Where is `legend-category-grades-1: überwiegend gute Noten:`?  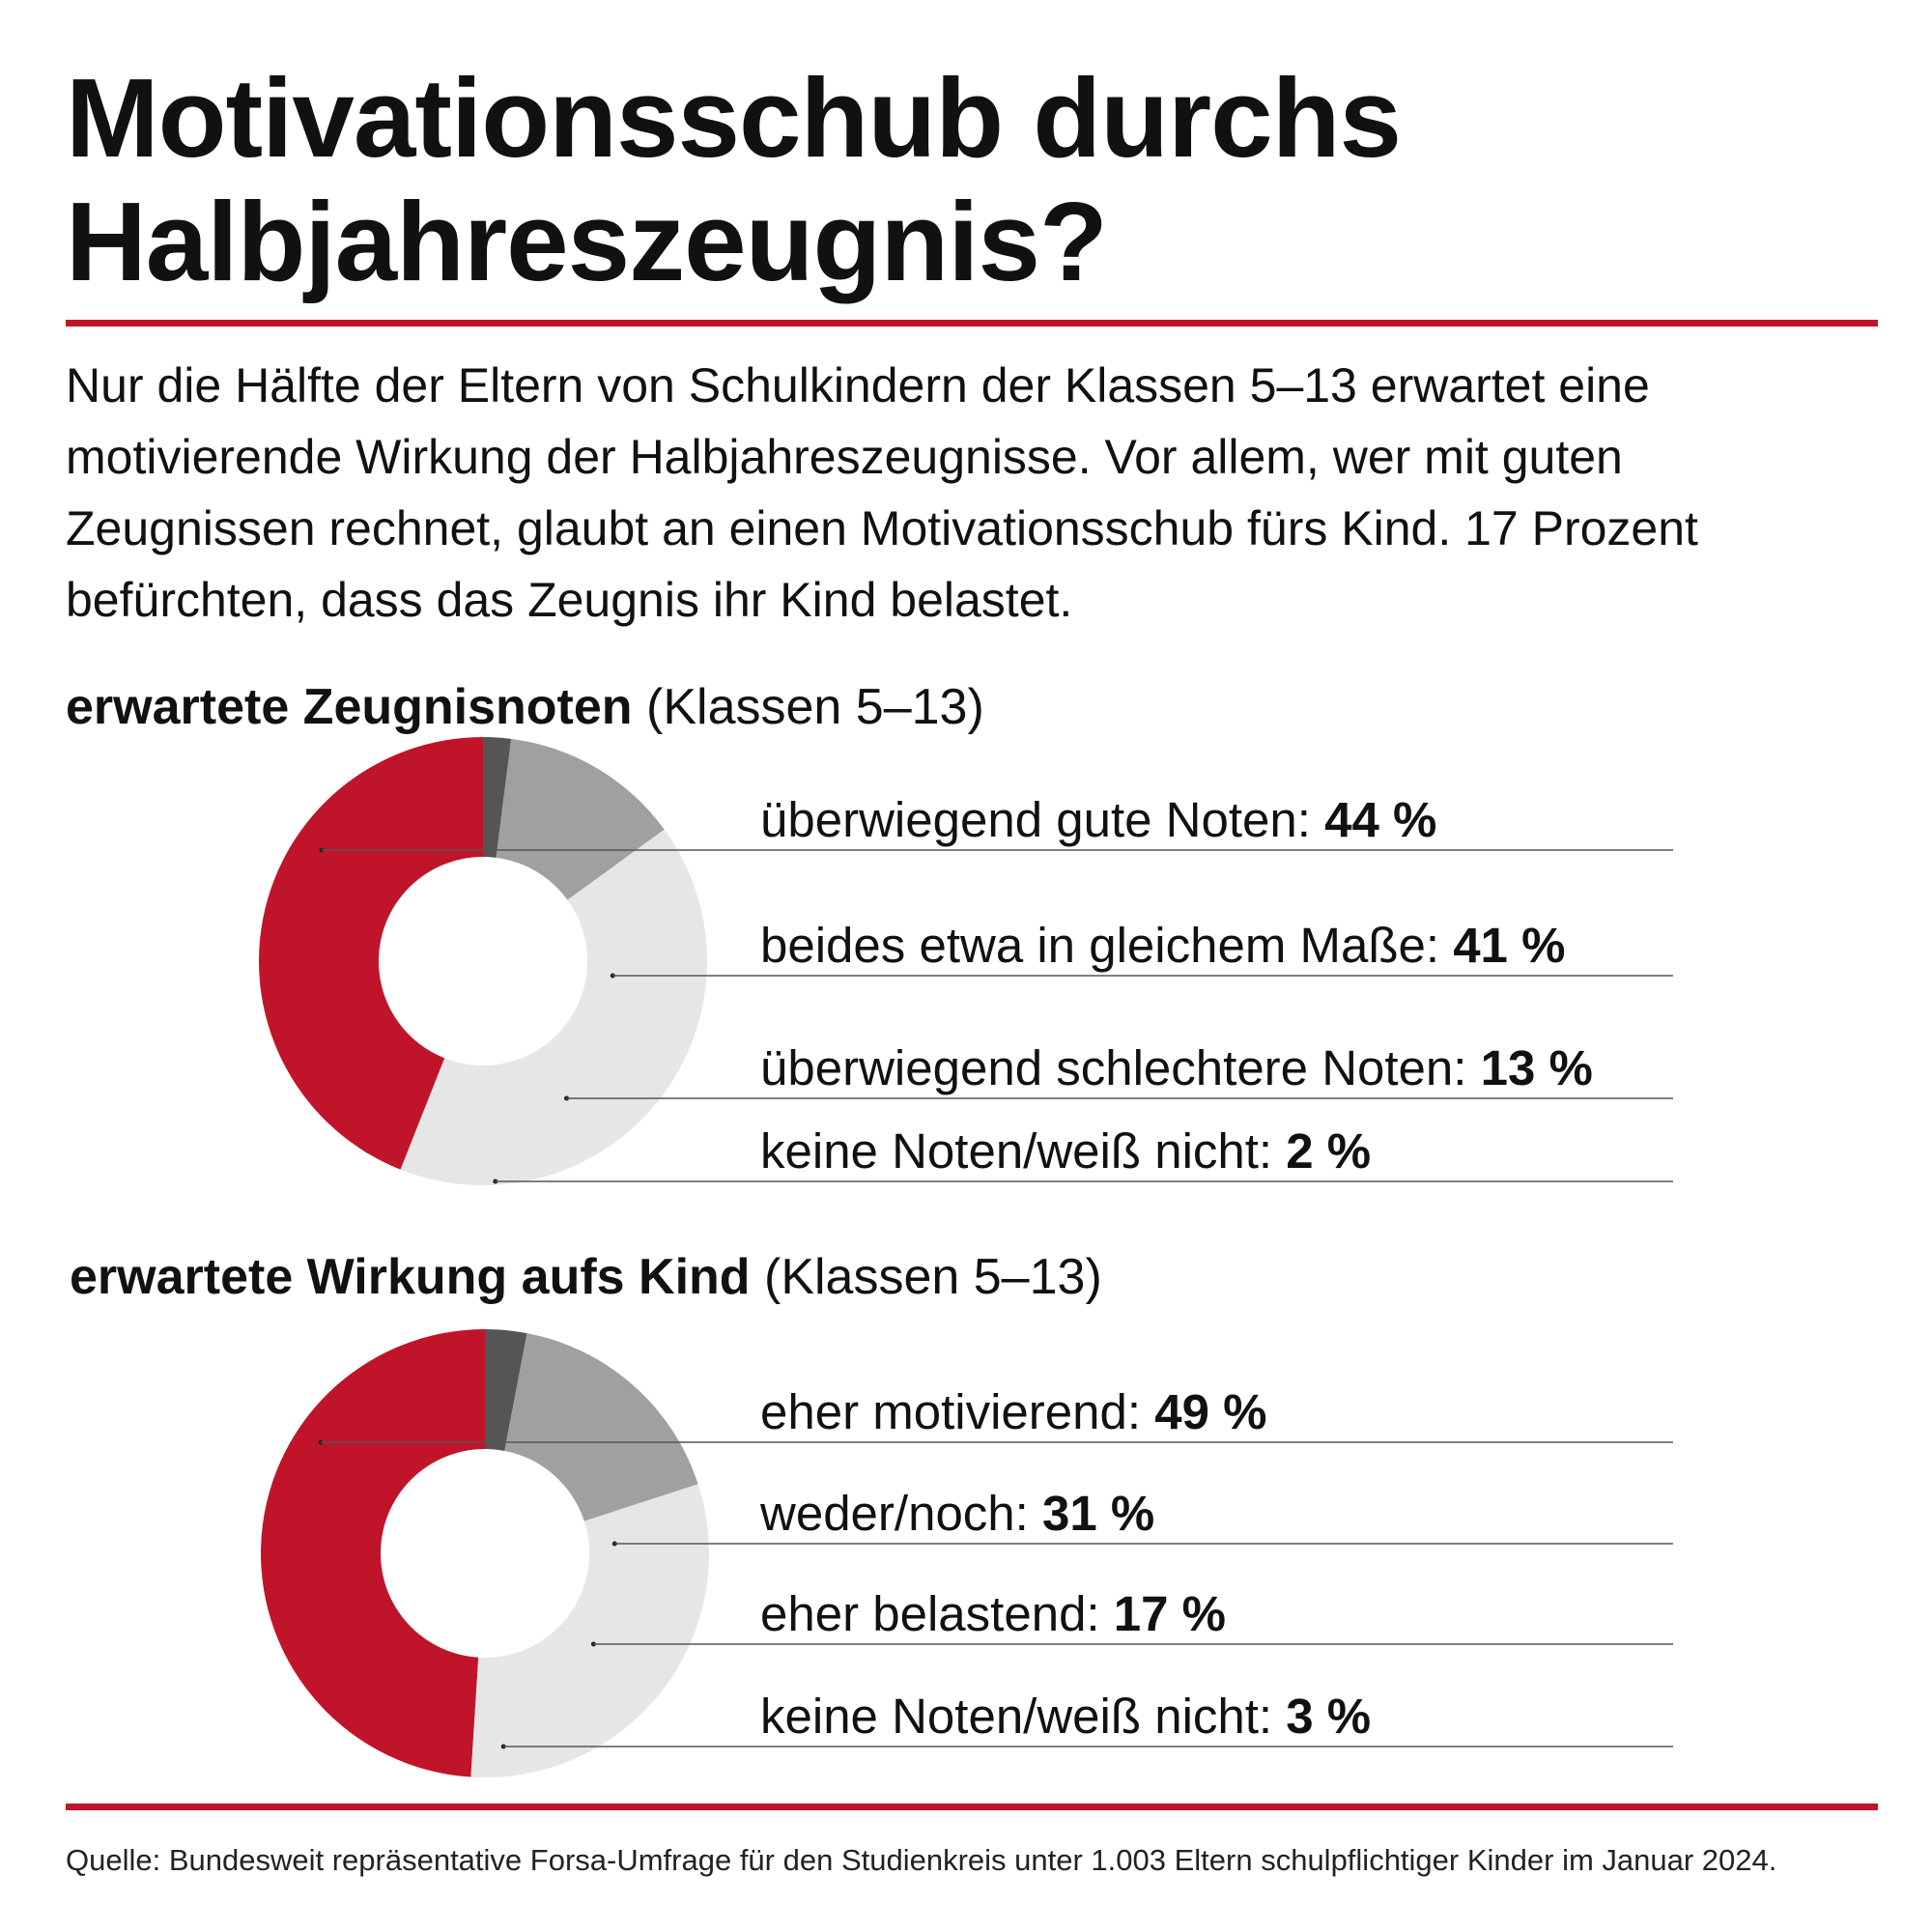
legend-category-grades-1: überwiegend gute Noten: is located at coordinates (1042, 819).